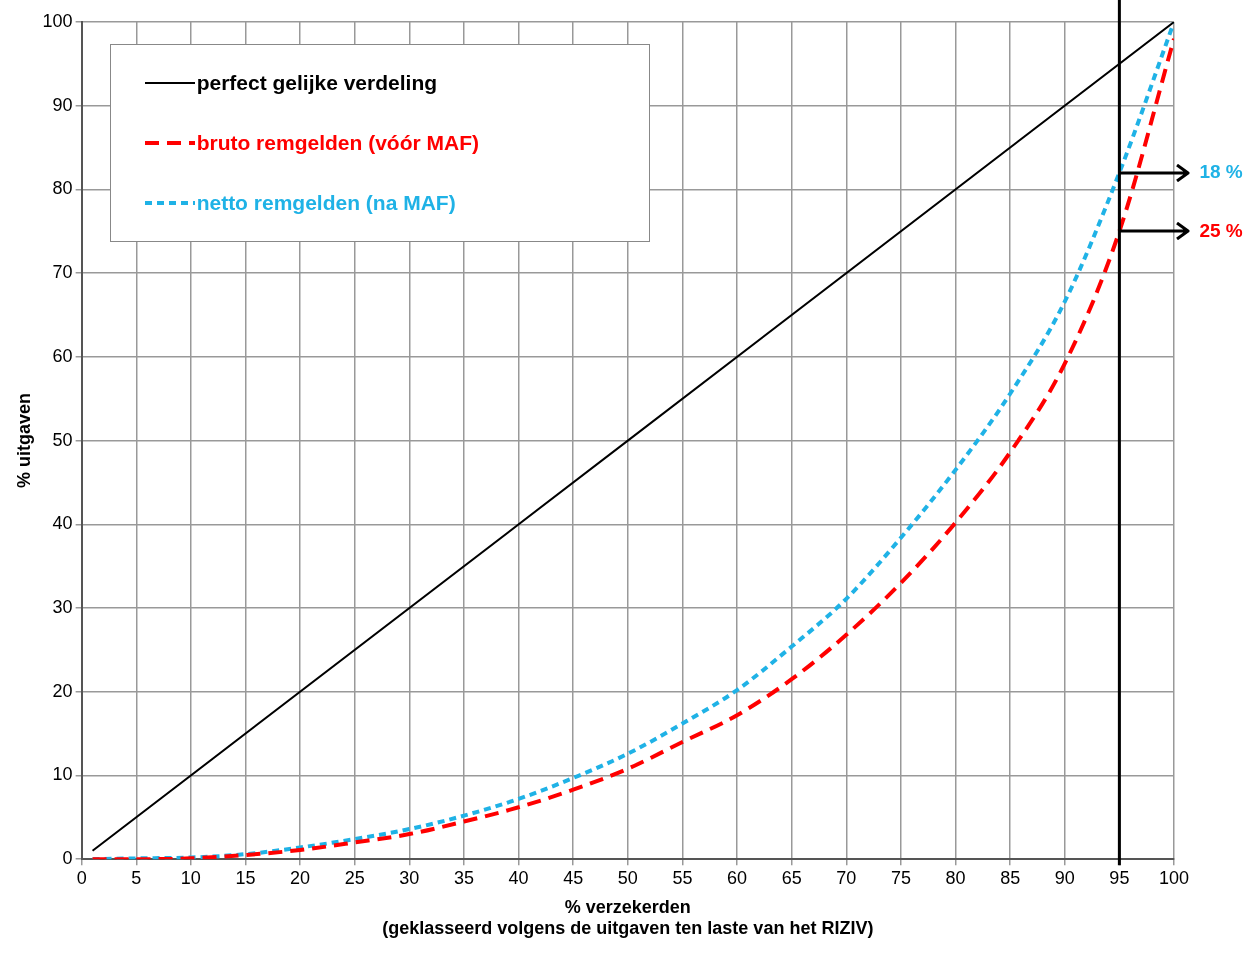 This screenshot has width=1259, height=954. What do you see at coordinates (1174, 877) in the screenshot?
I see `x-tick-label: 100` at bounding box center [1174, 877].